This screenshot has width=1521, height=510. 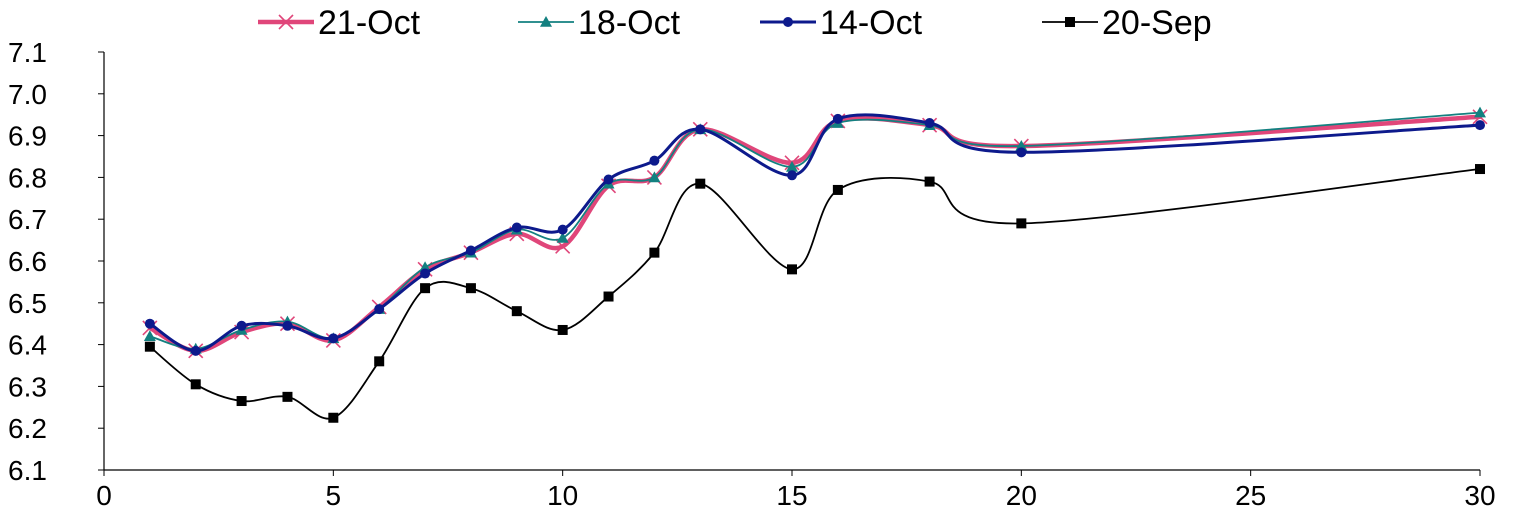 I want to click on legend-item-21-oct: 21-Oct, so click(x=339, y=23).